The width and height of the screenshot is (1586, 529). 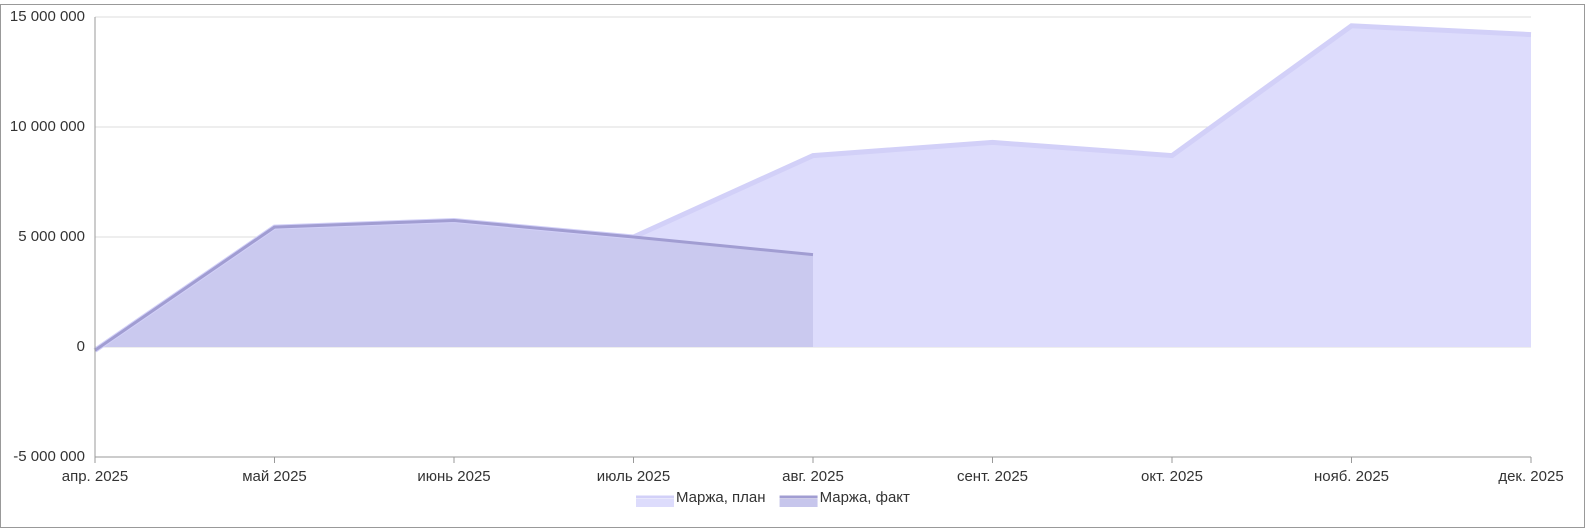 I want to click on x-tick-label: июль 2025, so click(x=633, y=476).